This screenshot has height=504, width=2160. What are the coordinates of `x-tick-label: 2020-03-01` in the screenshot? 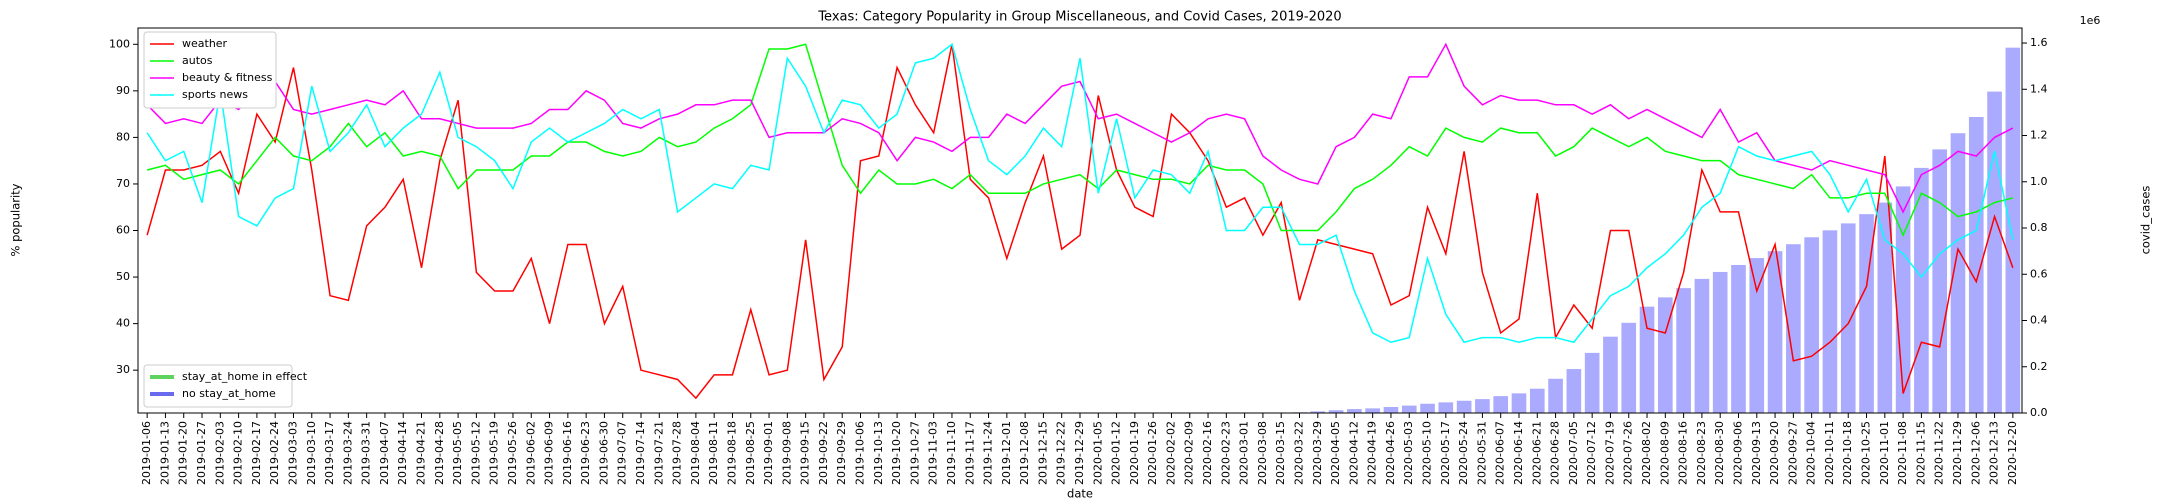 It's located at (1244, 453).